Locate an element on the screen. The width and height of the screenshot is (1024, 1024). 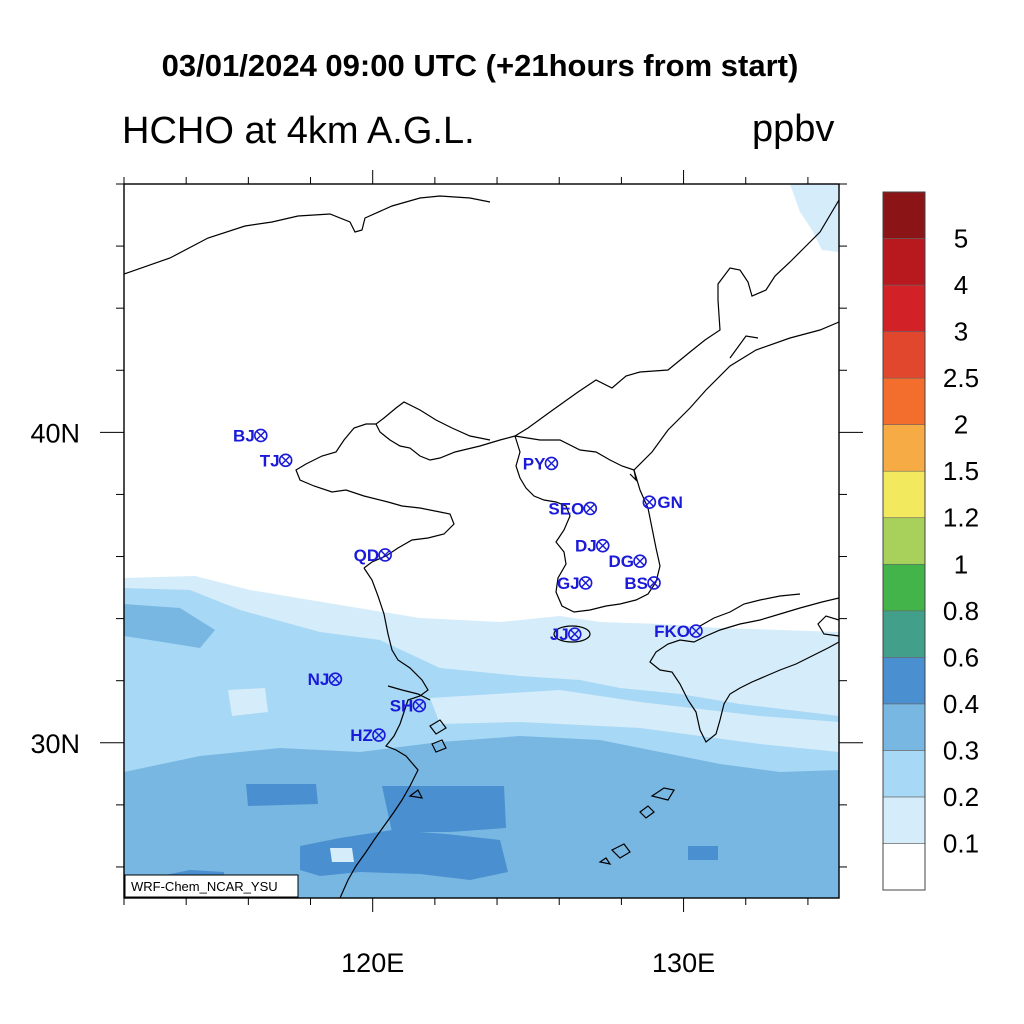
colorbar-level-label: 3 is located at coordinates (961, 332).